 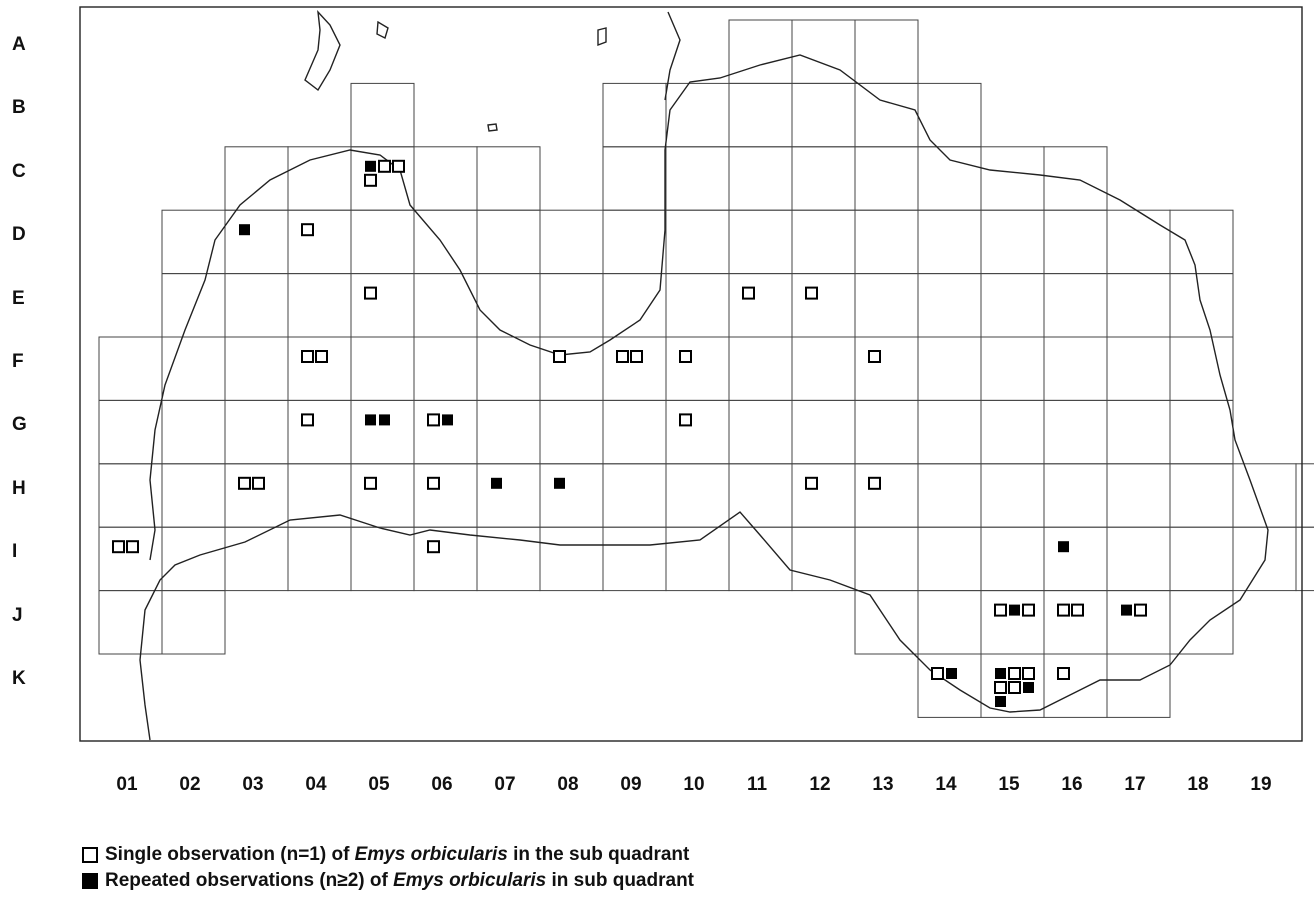 What do you see at coordinates (15, 552) in the screenshot?
I see `row-label: I` at bounding box center [15, 552].